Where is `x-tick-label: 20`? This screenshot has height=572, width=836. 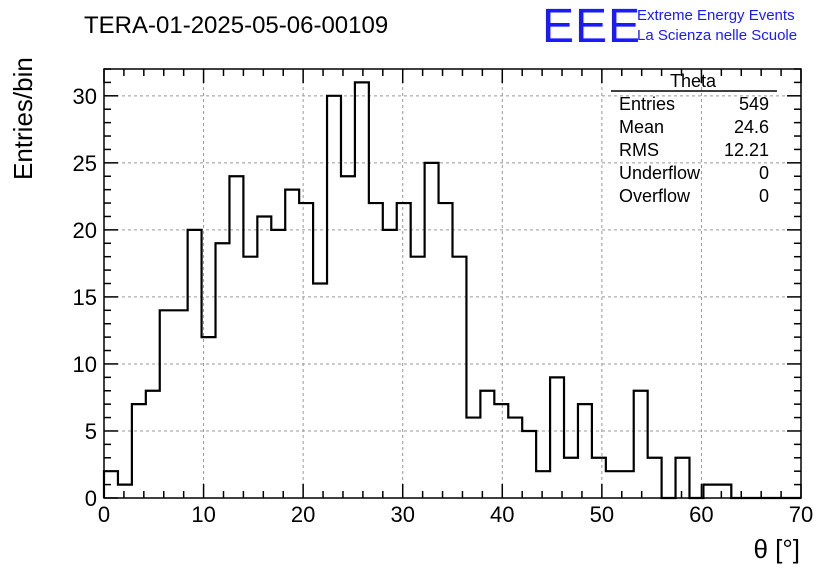 x-tick-label: 20 is located at coordinates (303, 514).